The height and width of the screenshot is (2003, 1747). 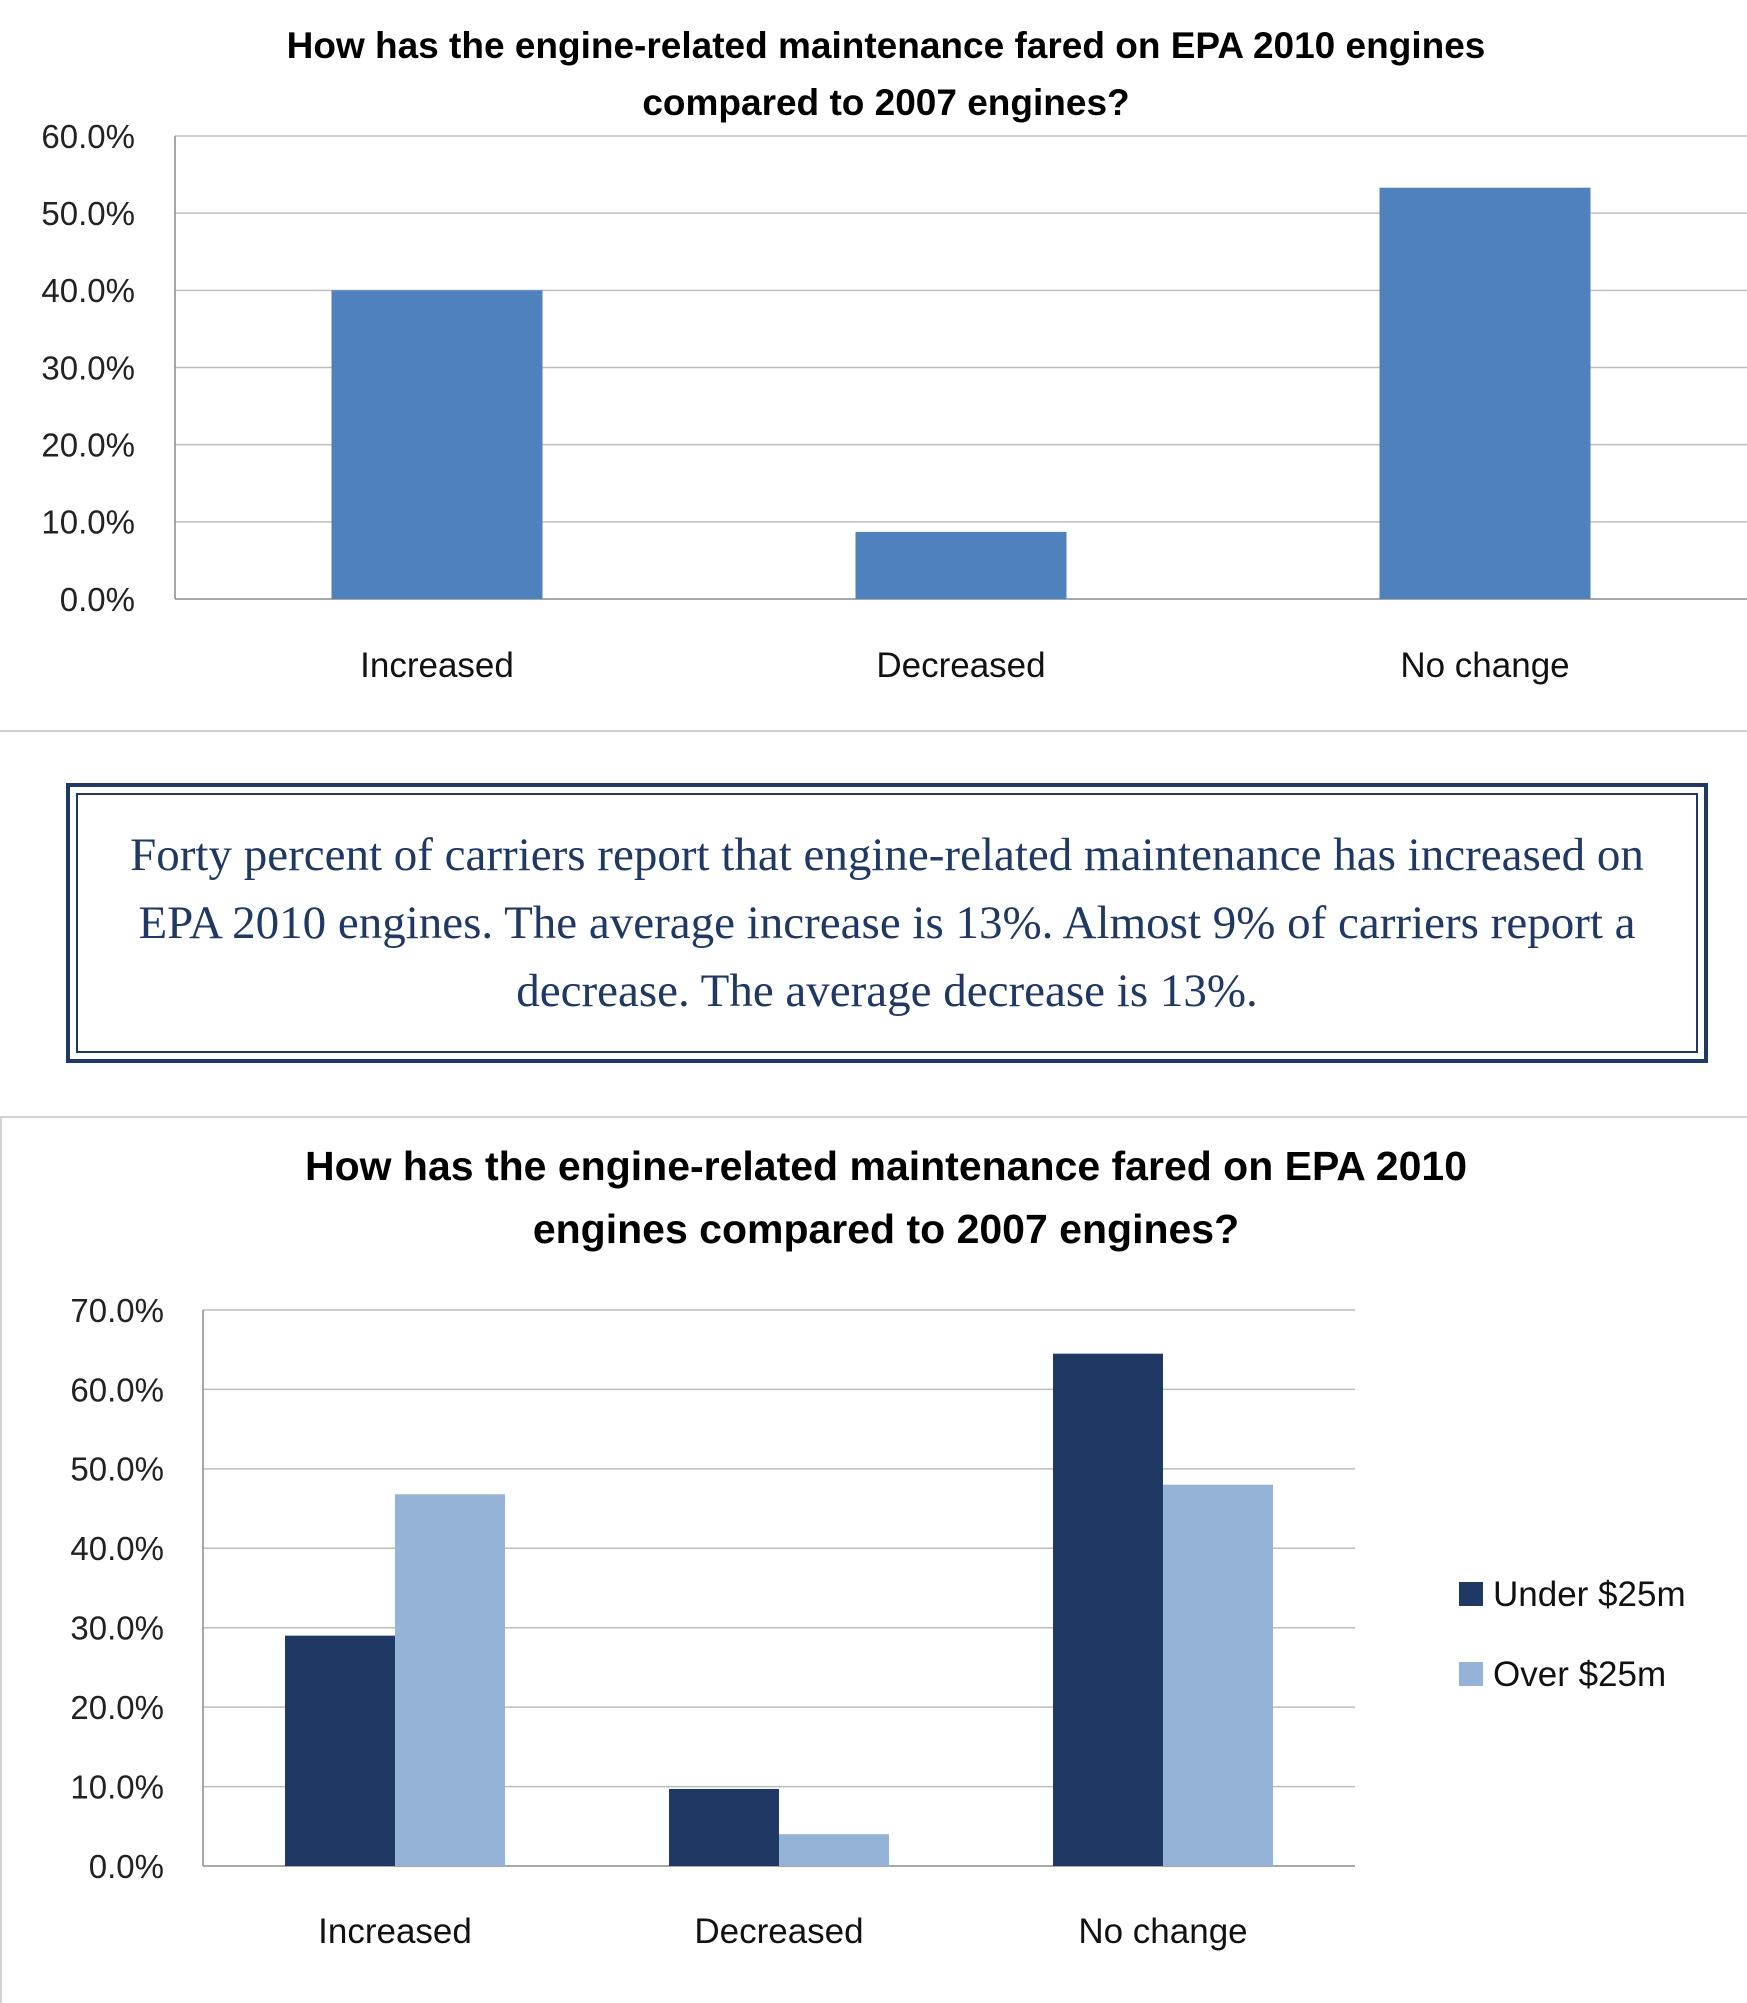 I want to click on bar-increased-over-25m, so click(x=450, y=1680).